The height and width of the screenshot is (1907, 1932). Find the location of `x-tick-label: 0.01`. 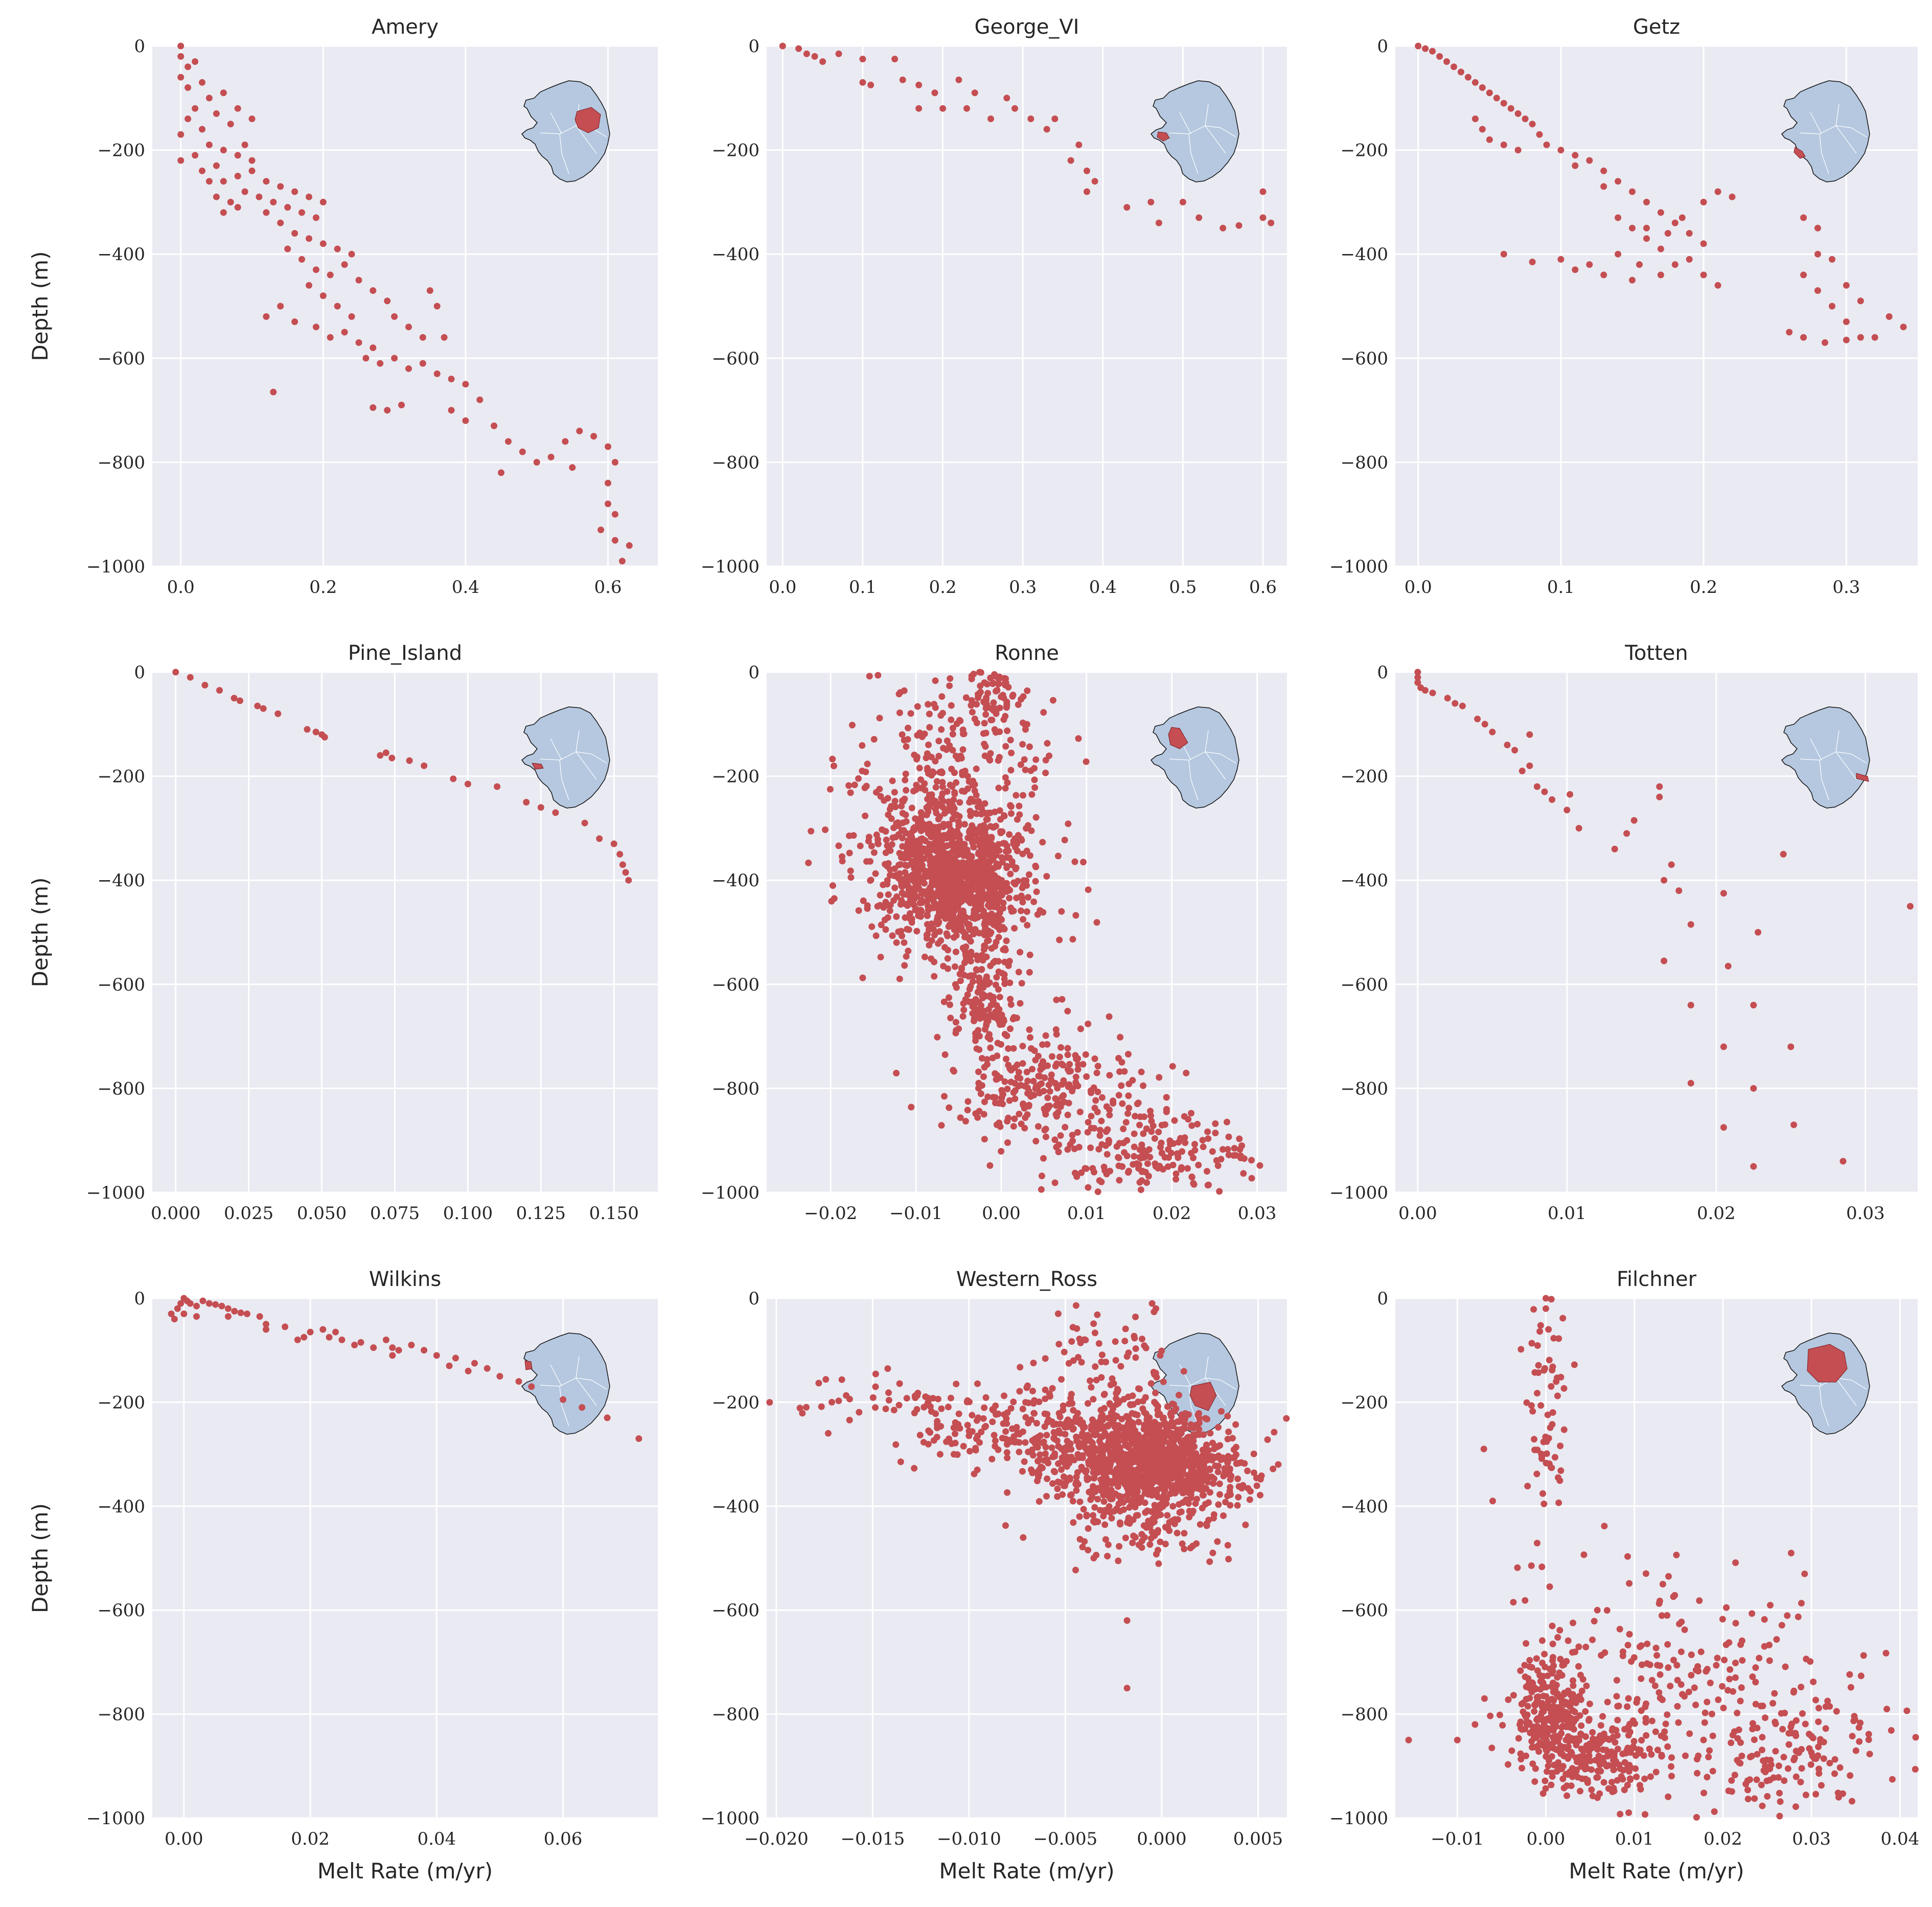

x-tick-label: 0.01 is located at coordinates (1567, 1214).